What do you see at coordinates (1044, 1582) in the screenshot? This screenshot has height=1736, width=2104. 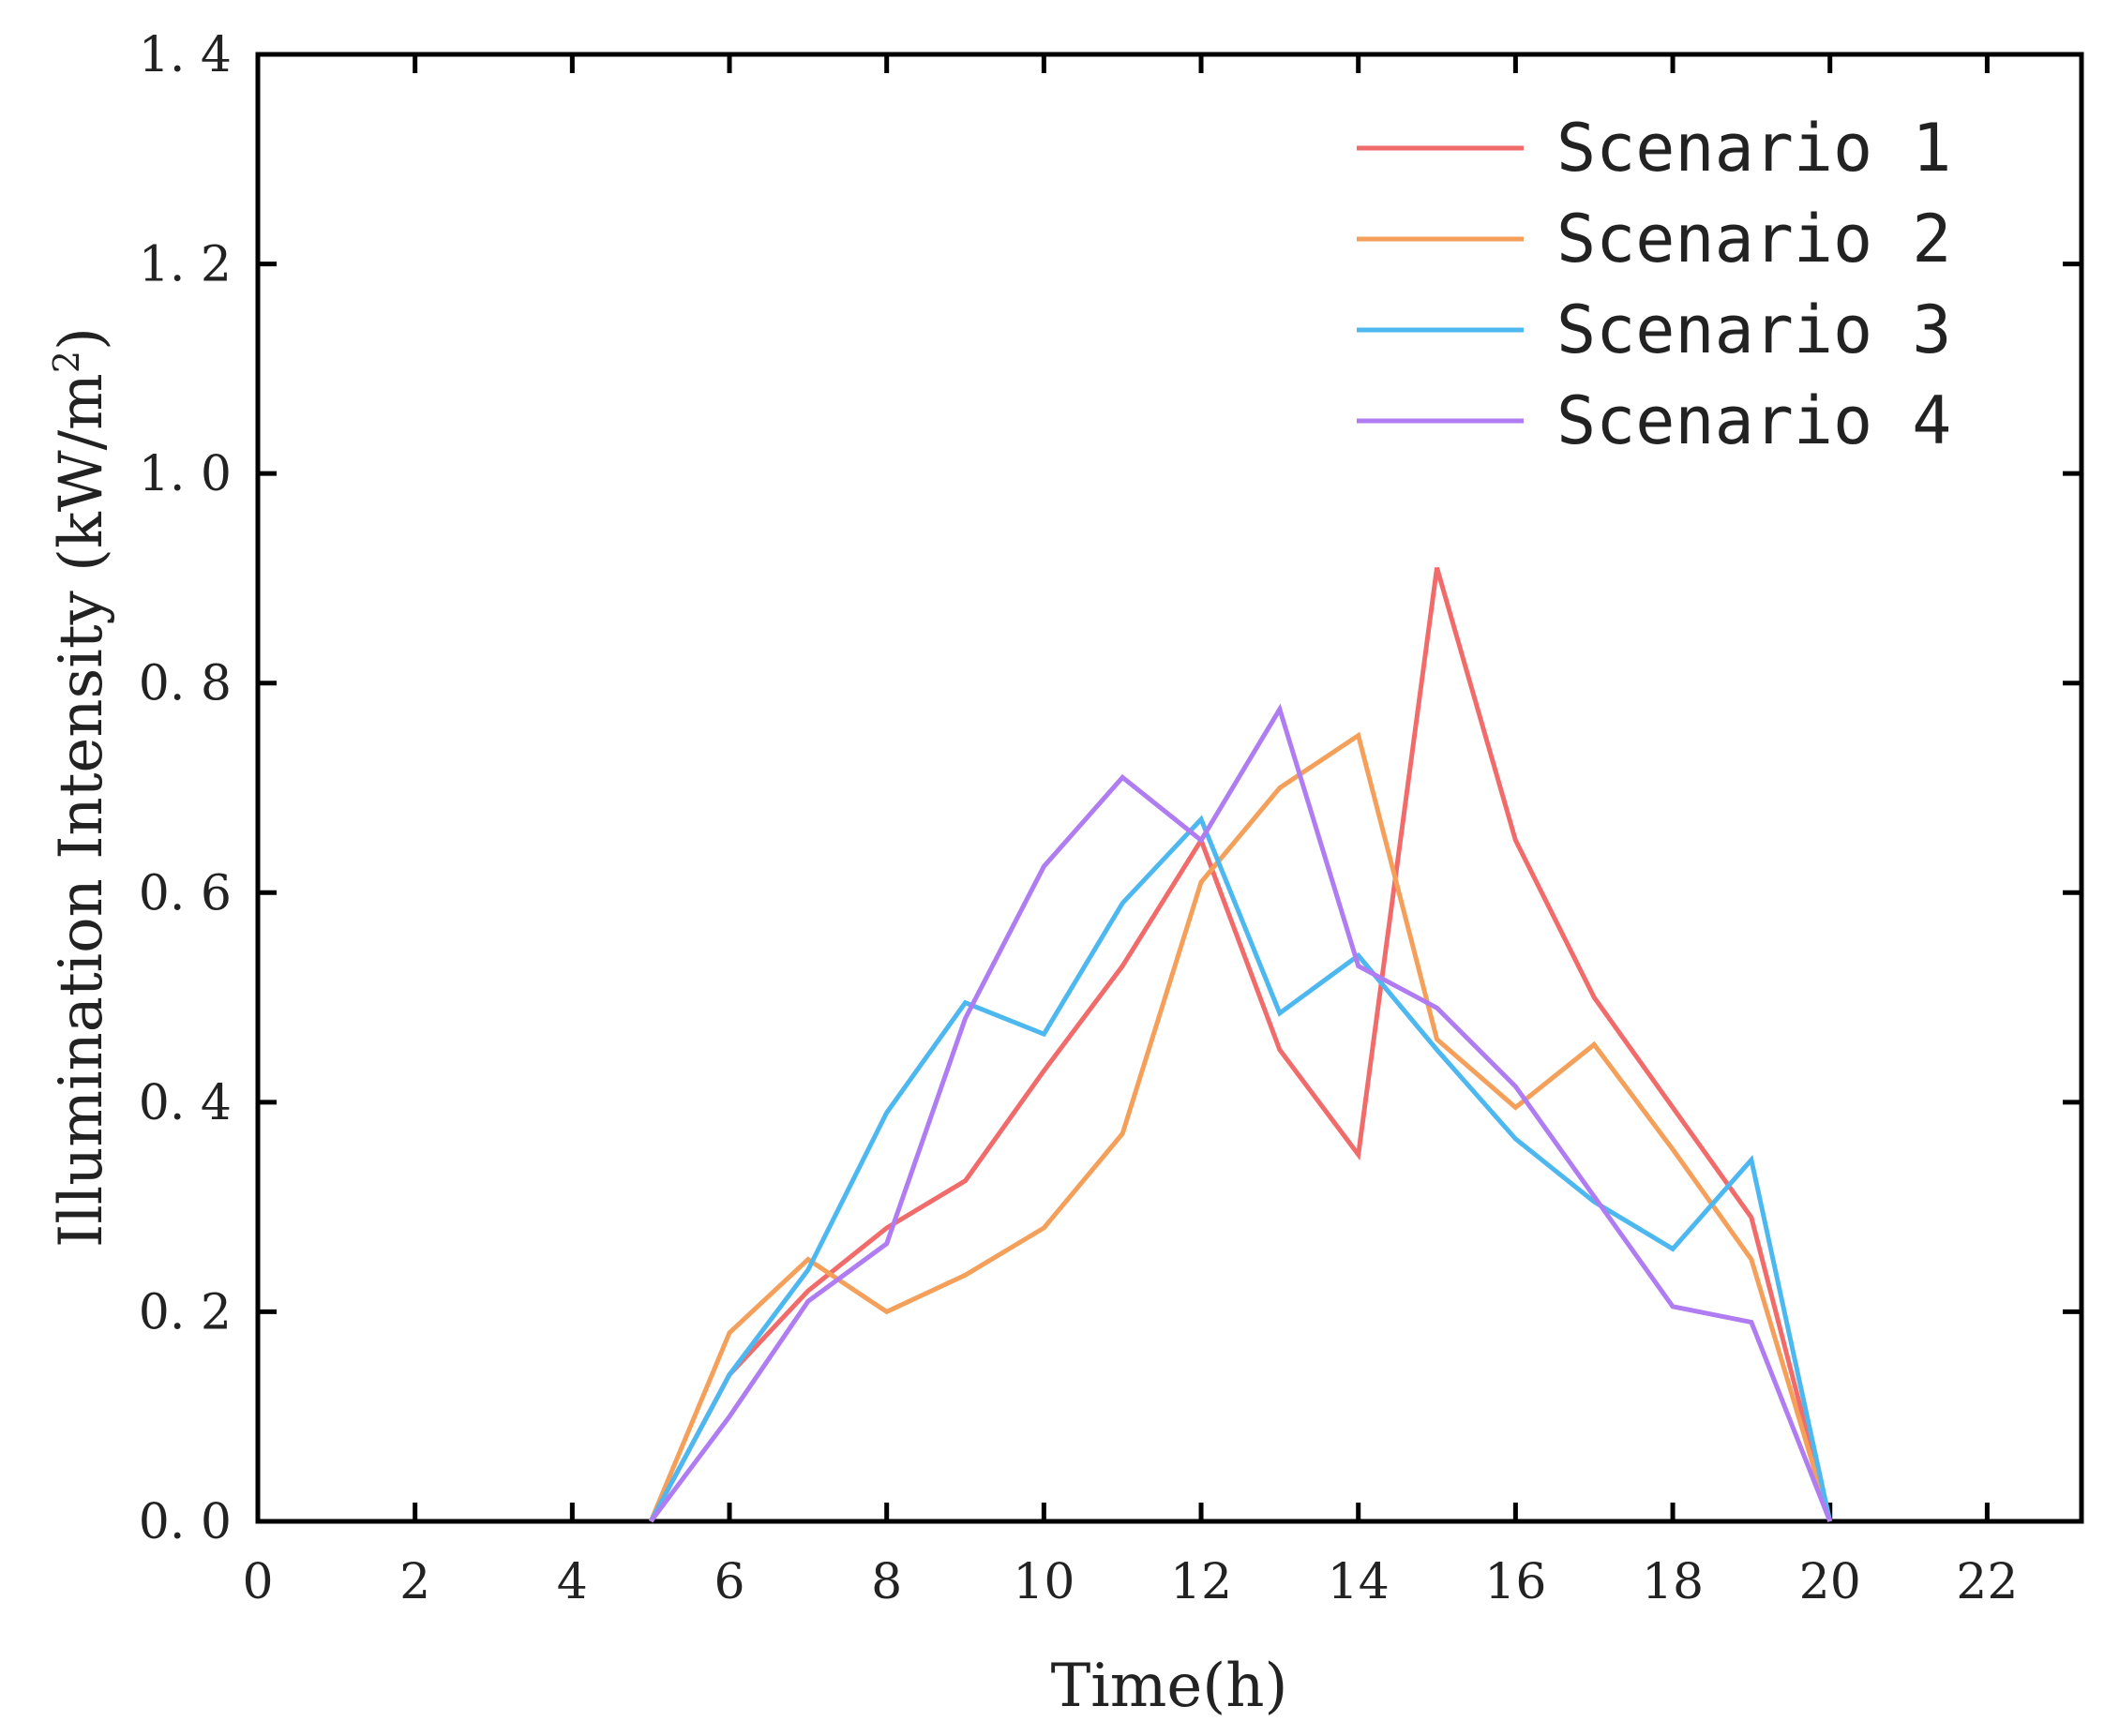 I see `x-tick-label: 10` at bounding box center [1044, 1582].